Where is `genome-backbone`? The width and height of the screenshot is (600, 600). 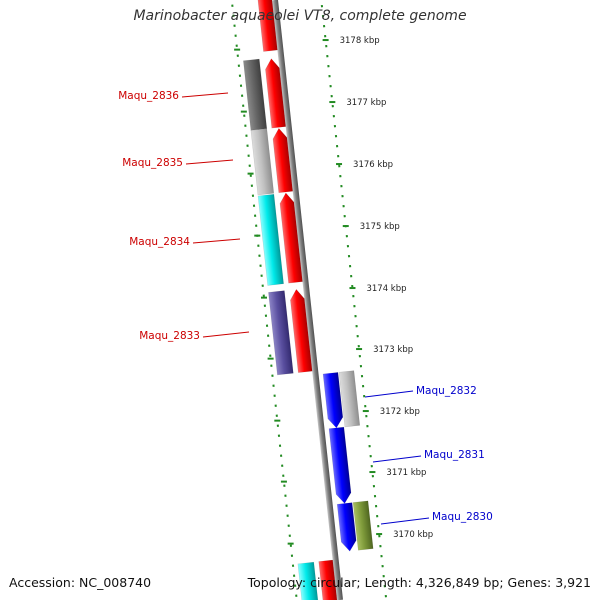 genome-backbone is located at coordinates (307, 300).